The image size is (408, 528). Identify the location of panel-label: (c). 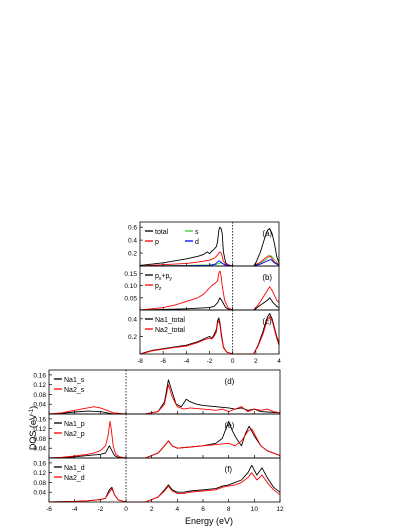
(267, 321).